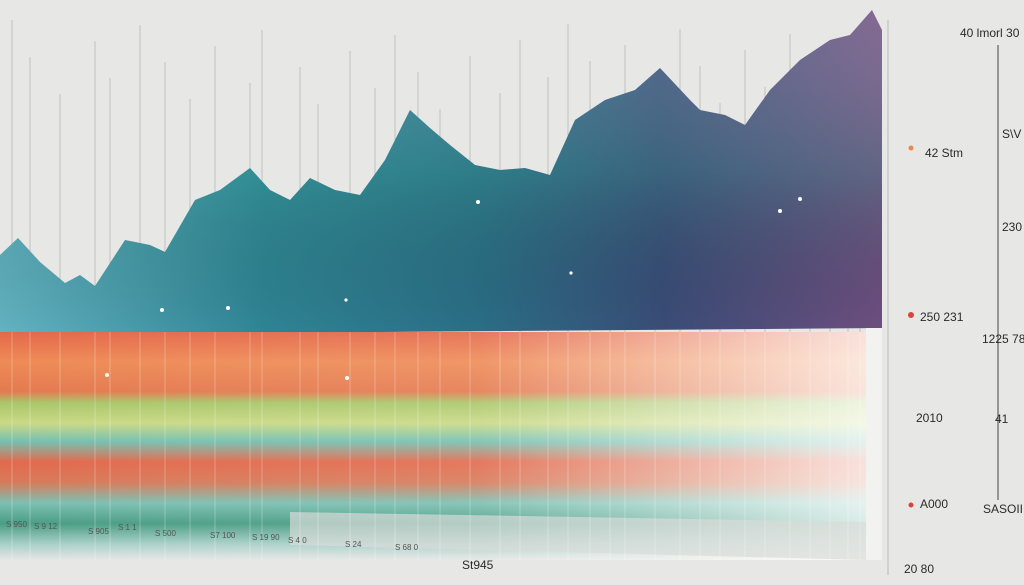 Image resolution: width=1024 pixels, height=585 pixels. Describe the element at coordinates (944, 153) in the screenshot. I see `label: 42 Stm` at that location.